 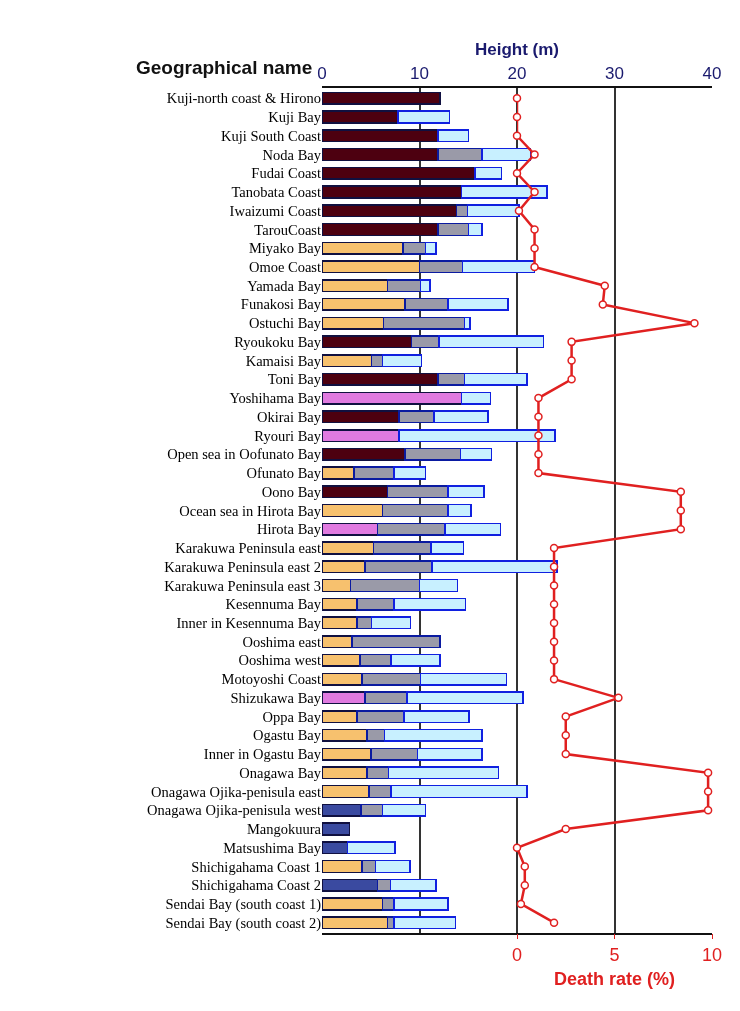 I want to click on y-tick-label: Inner in Kesennuma Bay, so click(x=249, y=622).